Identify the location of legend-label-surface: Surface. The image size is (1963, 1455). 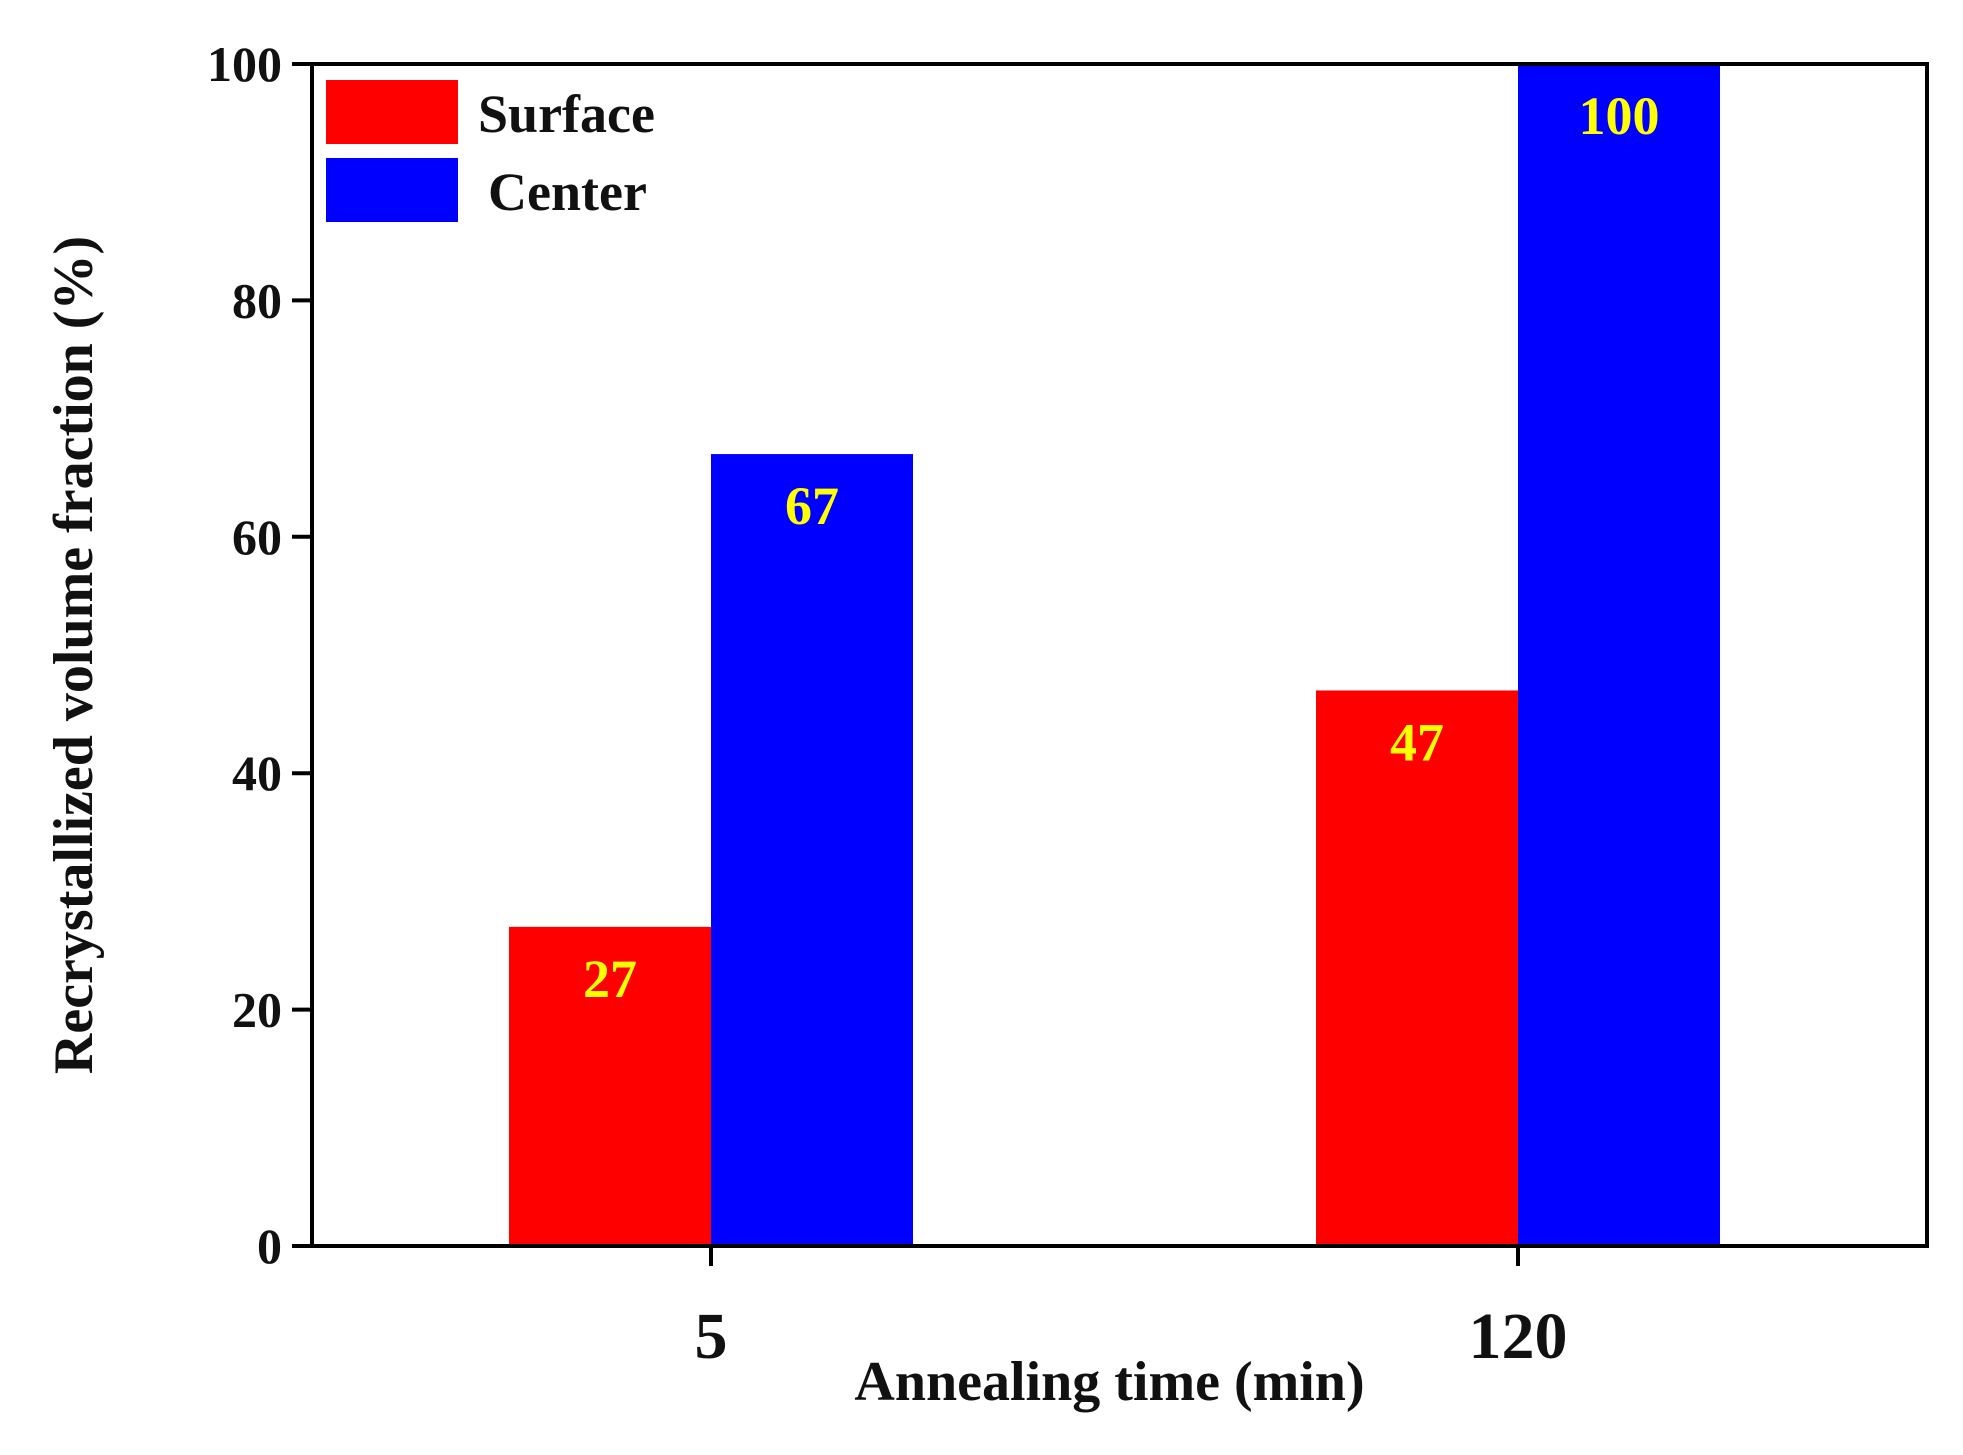
(566, 114).